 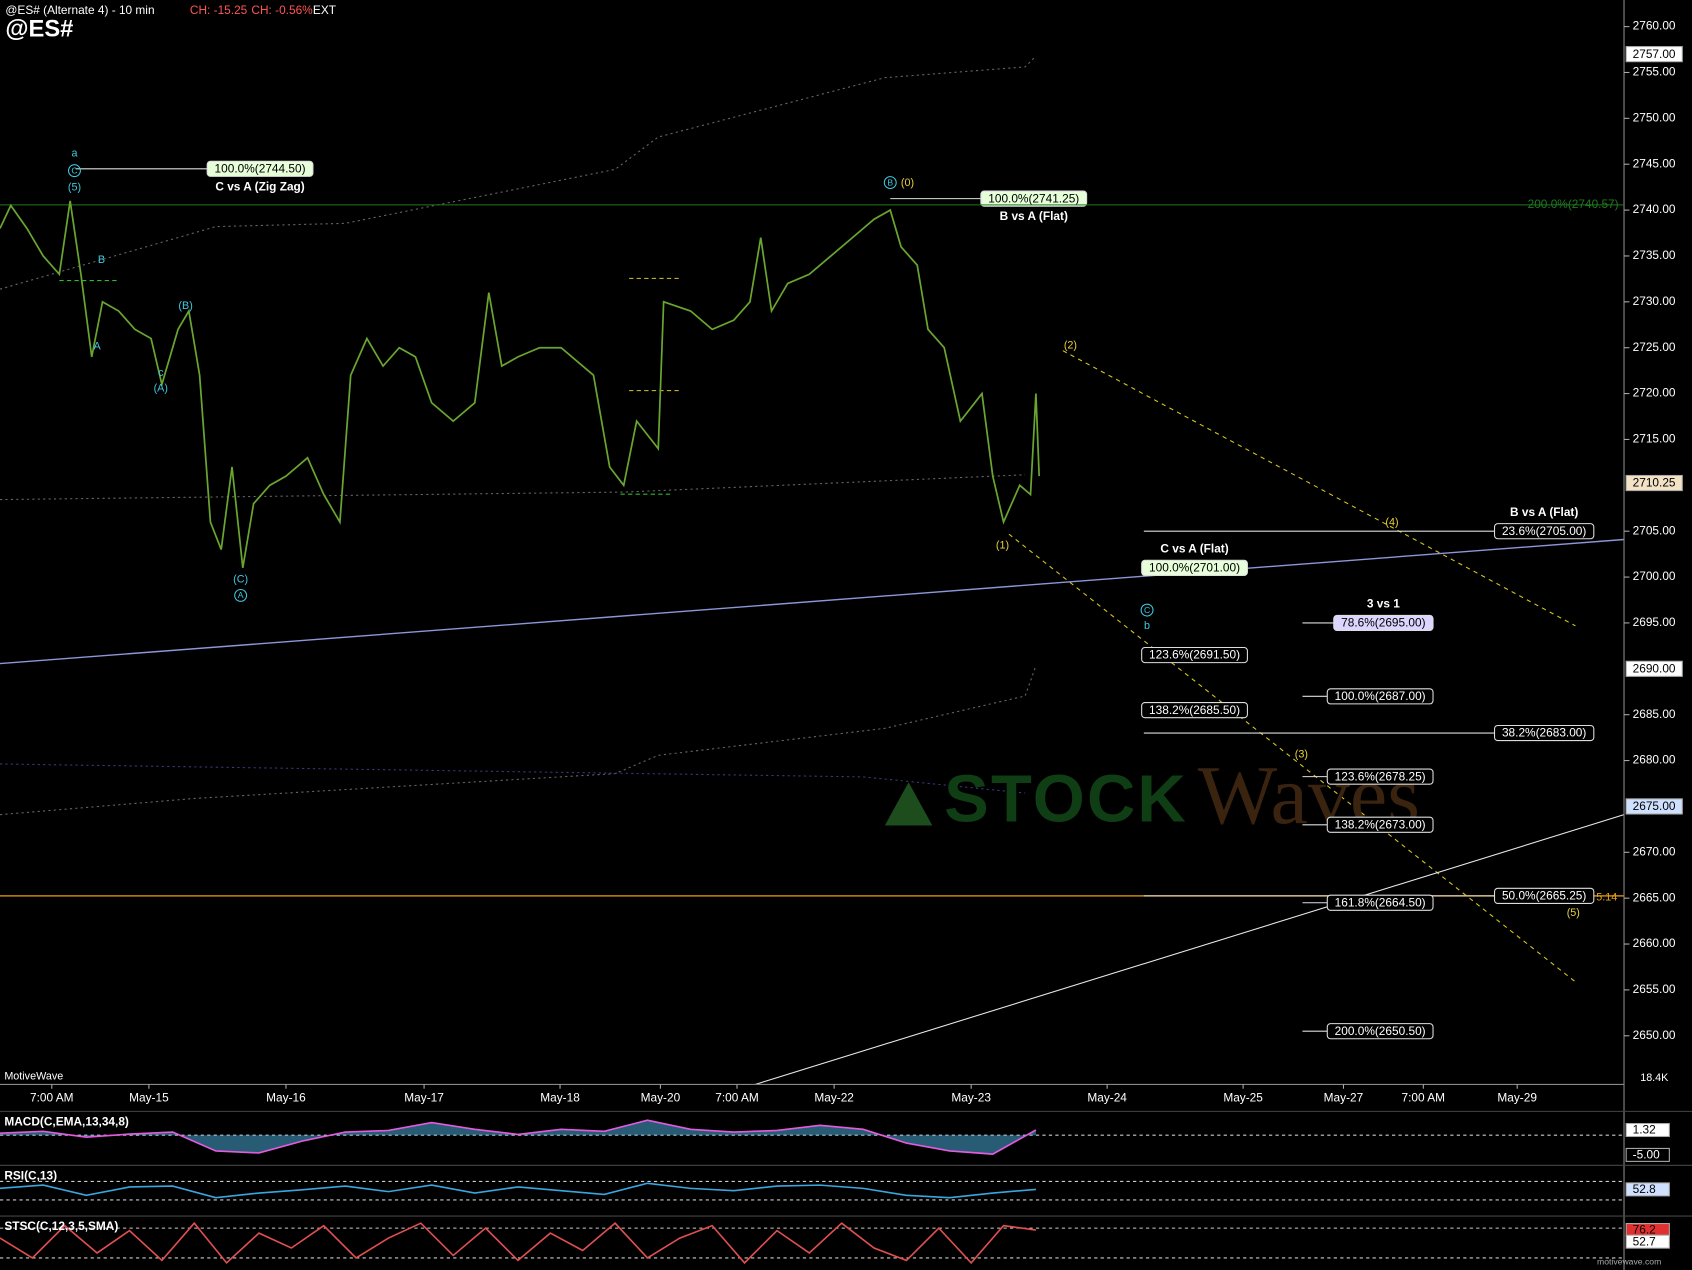 I want to click on fib-label: 38.2%(2683.00), so click(x=1544, y=733).